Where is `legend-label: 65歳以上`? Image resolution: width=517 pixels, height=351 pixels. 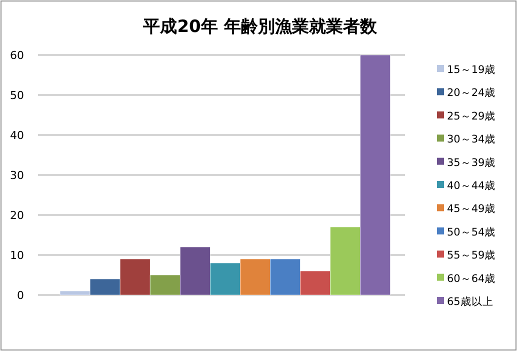 legend-label: 65歳以上 is located at coordinates (470, 301).